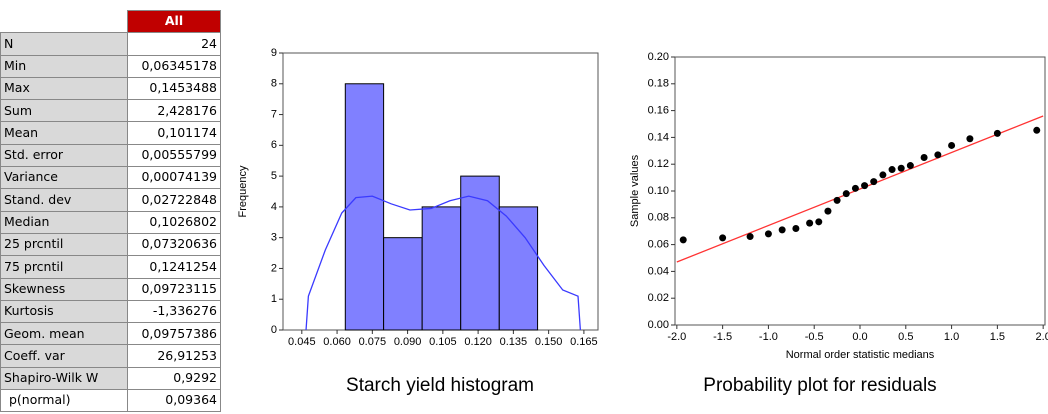 This screenshot has width=1048, height=414. I want to click on y-tick-label: 4, so click(274, 207).